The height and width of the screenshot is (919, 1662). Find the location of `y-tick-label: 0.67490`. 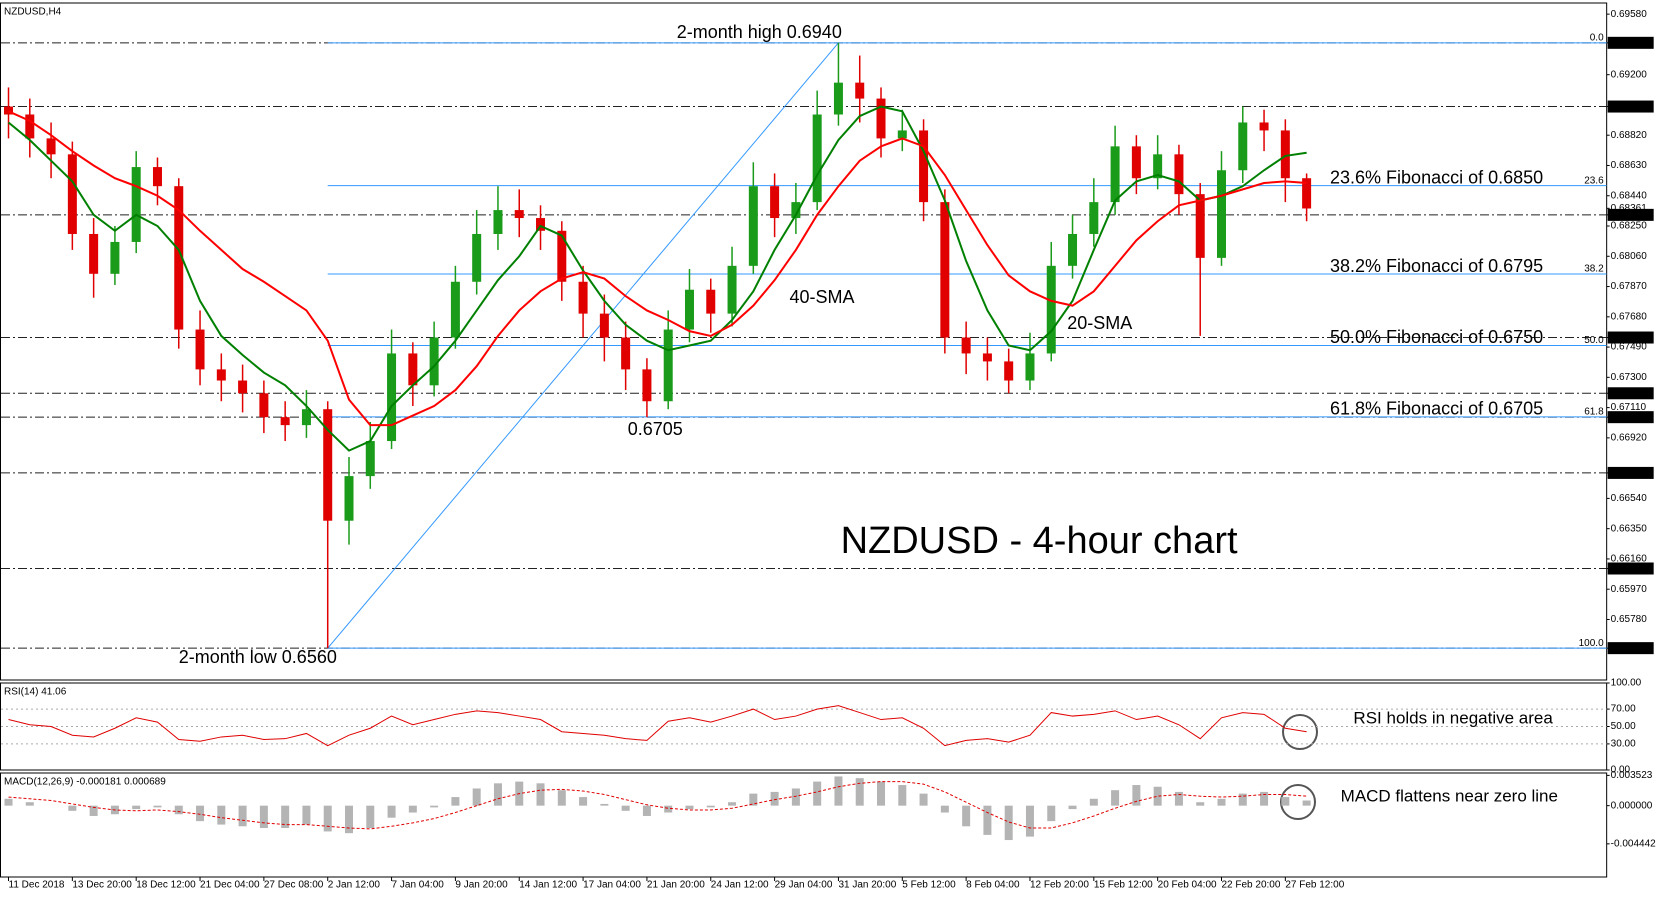

y-tick-label: 0.67490 is located at coordinates (1629, 347).